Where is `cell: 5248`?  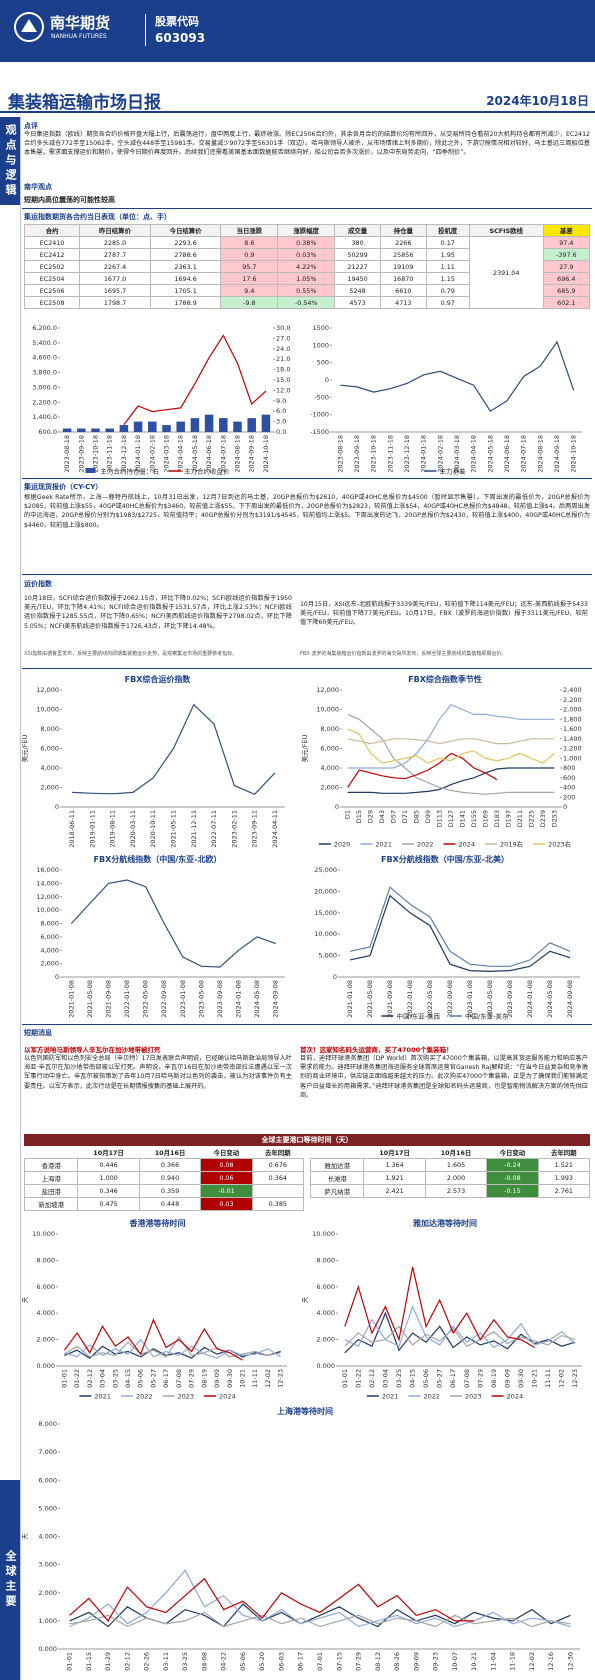 cell: 5248 is located at coordinates (357, 290).